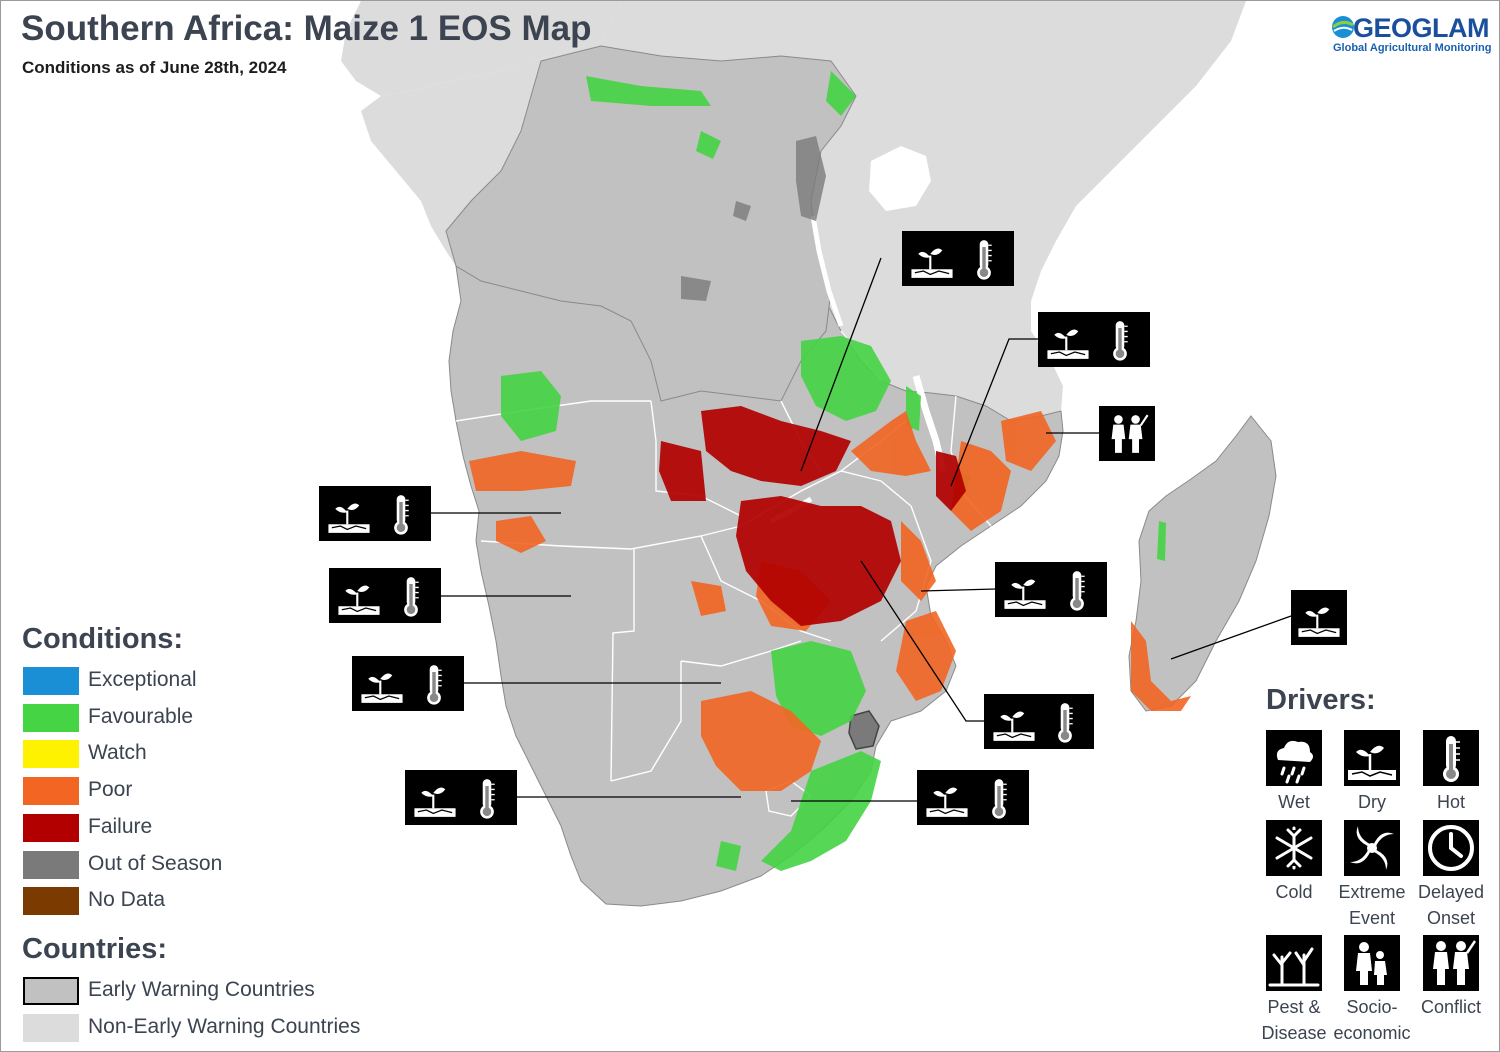  Describe the element at coordinates (201, 989) in the screenshot. I see `legend-label: Early Warning Countries` at that location.